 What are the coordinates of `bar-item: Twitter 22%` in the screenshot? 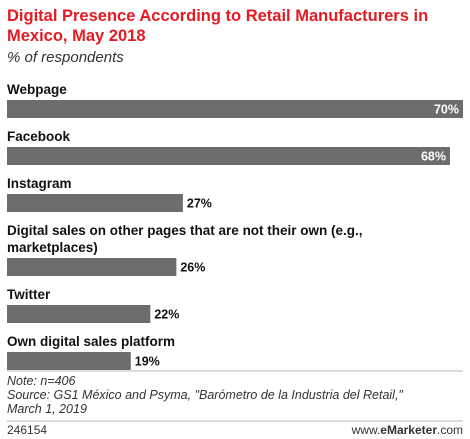 It's located at (93, 305).